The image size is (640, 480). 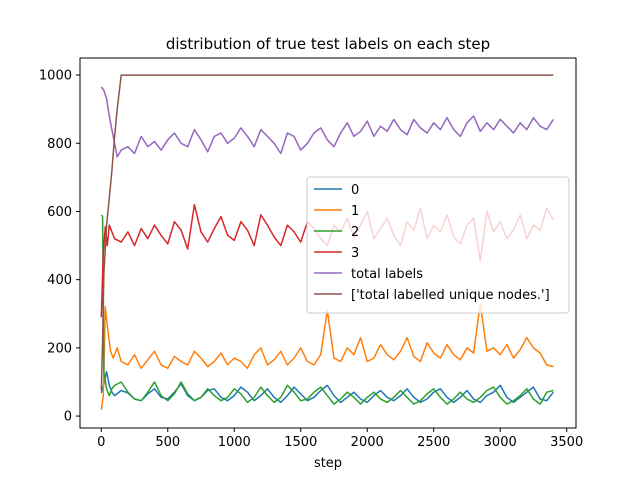 What do you see at coordinates (59, 212) in the screenshot?
I see `y-tick-label: 600` at bounding box center [59, 212].